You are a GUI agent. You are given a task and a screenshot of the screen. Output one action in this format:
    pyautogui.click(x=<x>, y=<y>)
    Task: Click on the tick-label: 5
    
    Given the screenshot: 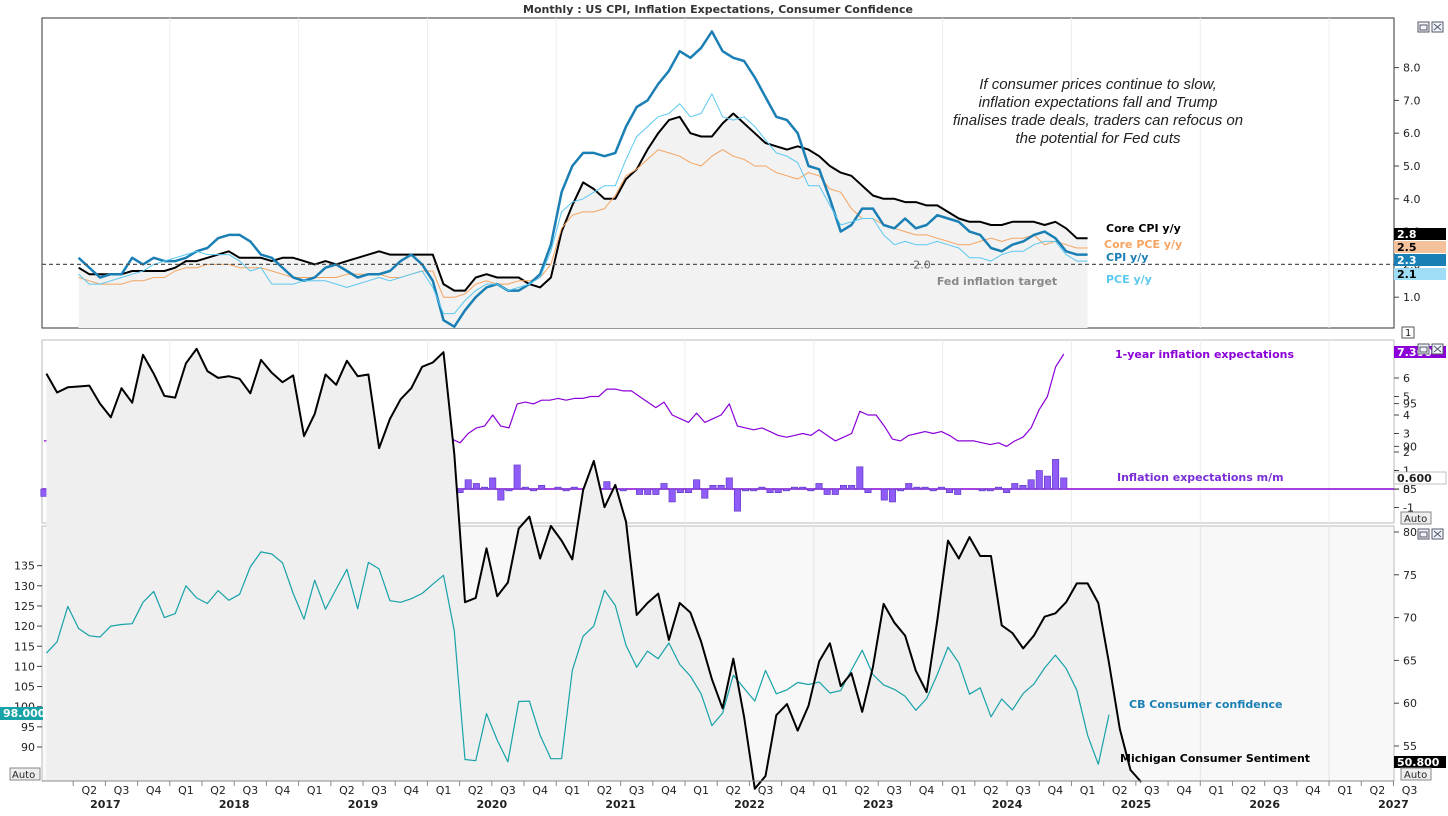 What is the action you would take?
    pyautogui.click(x=1406, y=397)
    